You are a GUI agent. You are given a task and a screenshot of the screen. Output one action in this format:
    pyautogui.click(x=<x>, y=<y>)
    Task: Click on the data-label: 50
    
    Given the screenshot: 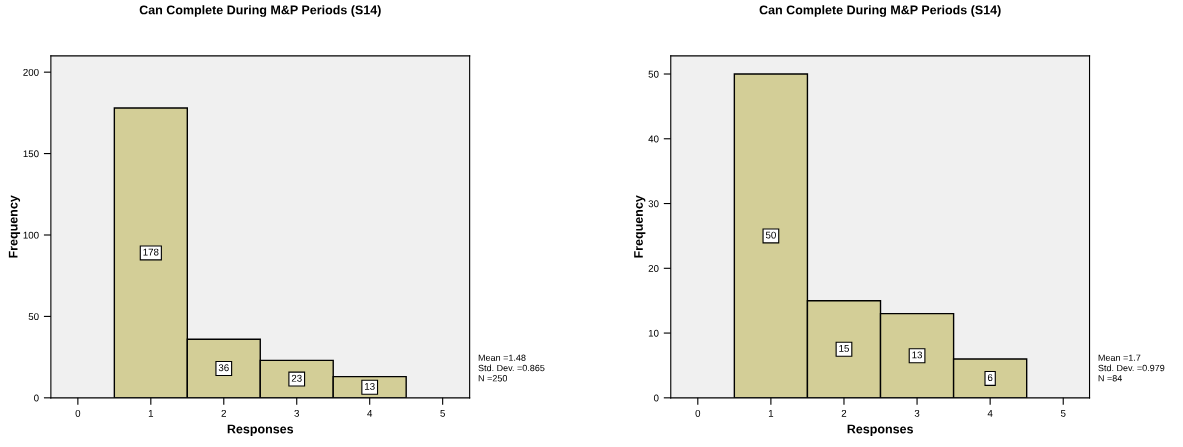 What is the action you would take?
    pyautogui.click(x=770, y=235)
    